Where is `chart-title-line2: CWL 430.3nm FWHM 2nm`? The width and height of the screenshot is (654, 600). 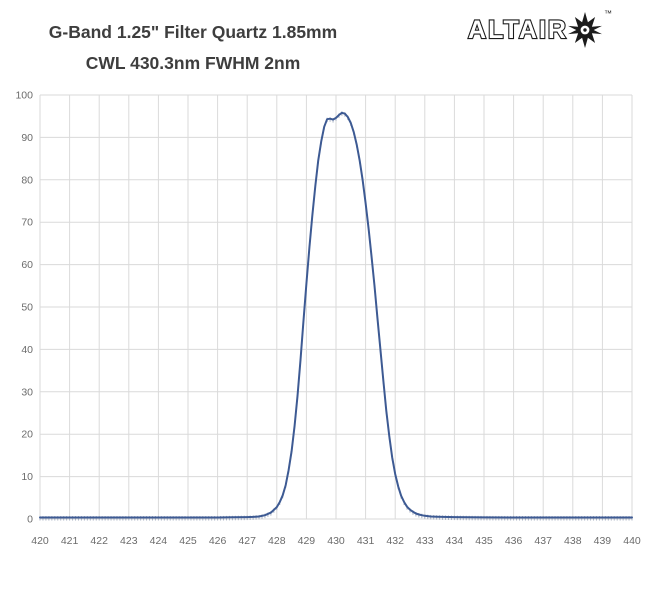 chart-title-line2: CWL 430.3nm FWHM 2nm is located at coordinates (193, 63).